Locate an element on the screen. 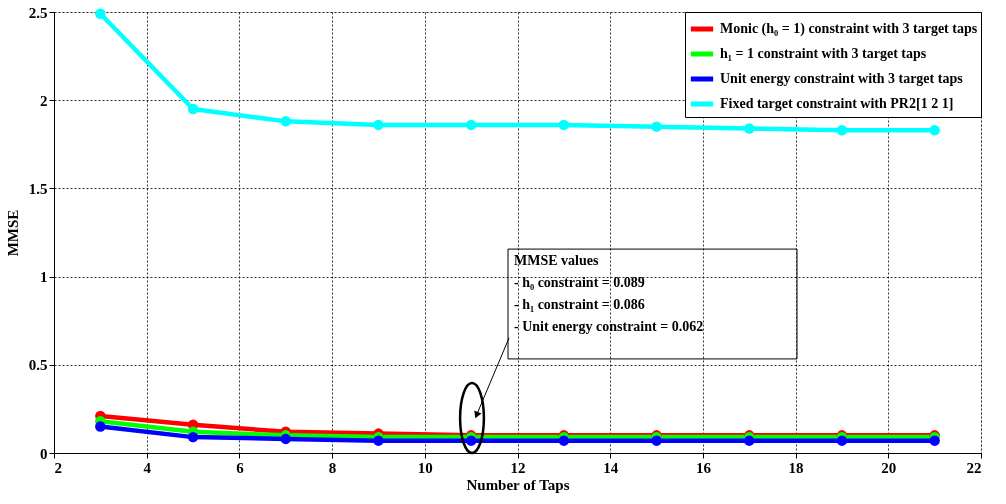  y-tick-label: 2 is located at coordinates (44, 100).